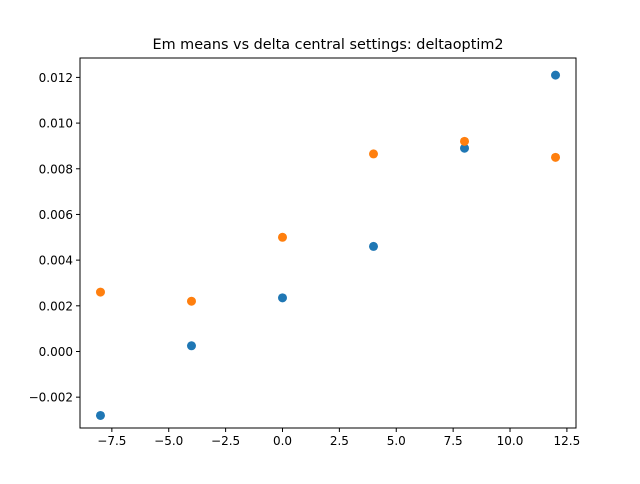 Image resolution: width=640 pixels, height=484 pixels. Describe the element at coordinates (396, 441) in the screenshot. I see `x-tick-label: 5.0` at that location.